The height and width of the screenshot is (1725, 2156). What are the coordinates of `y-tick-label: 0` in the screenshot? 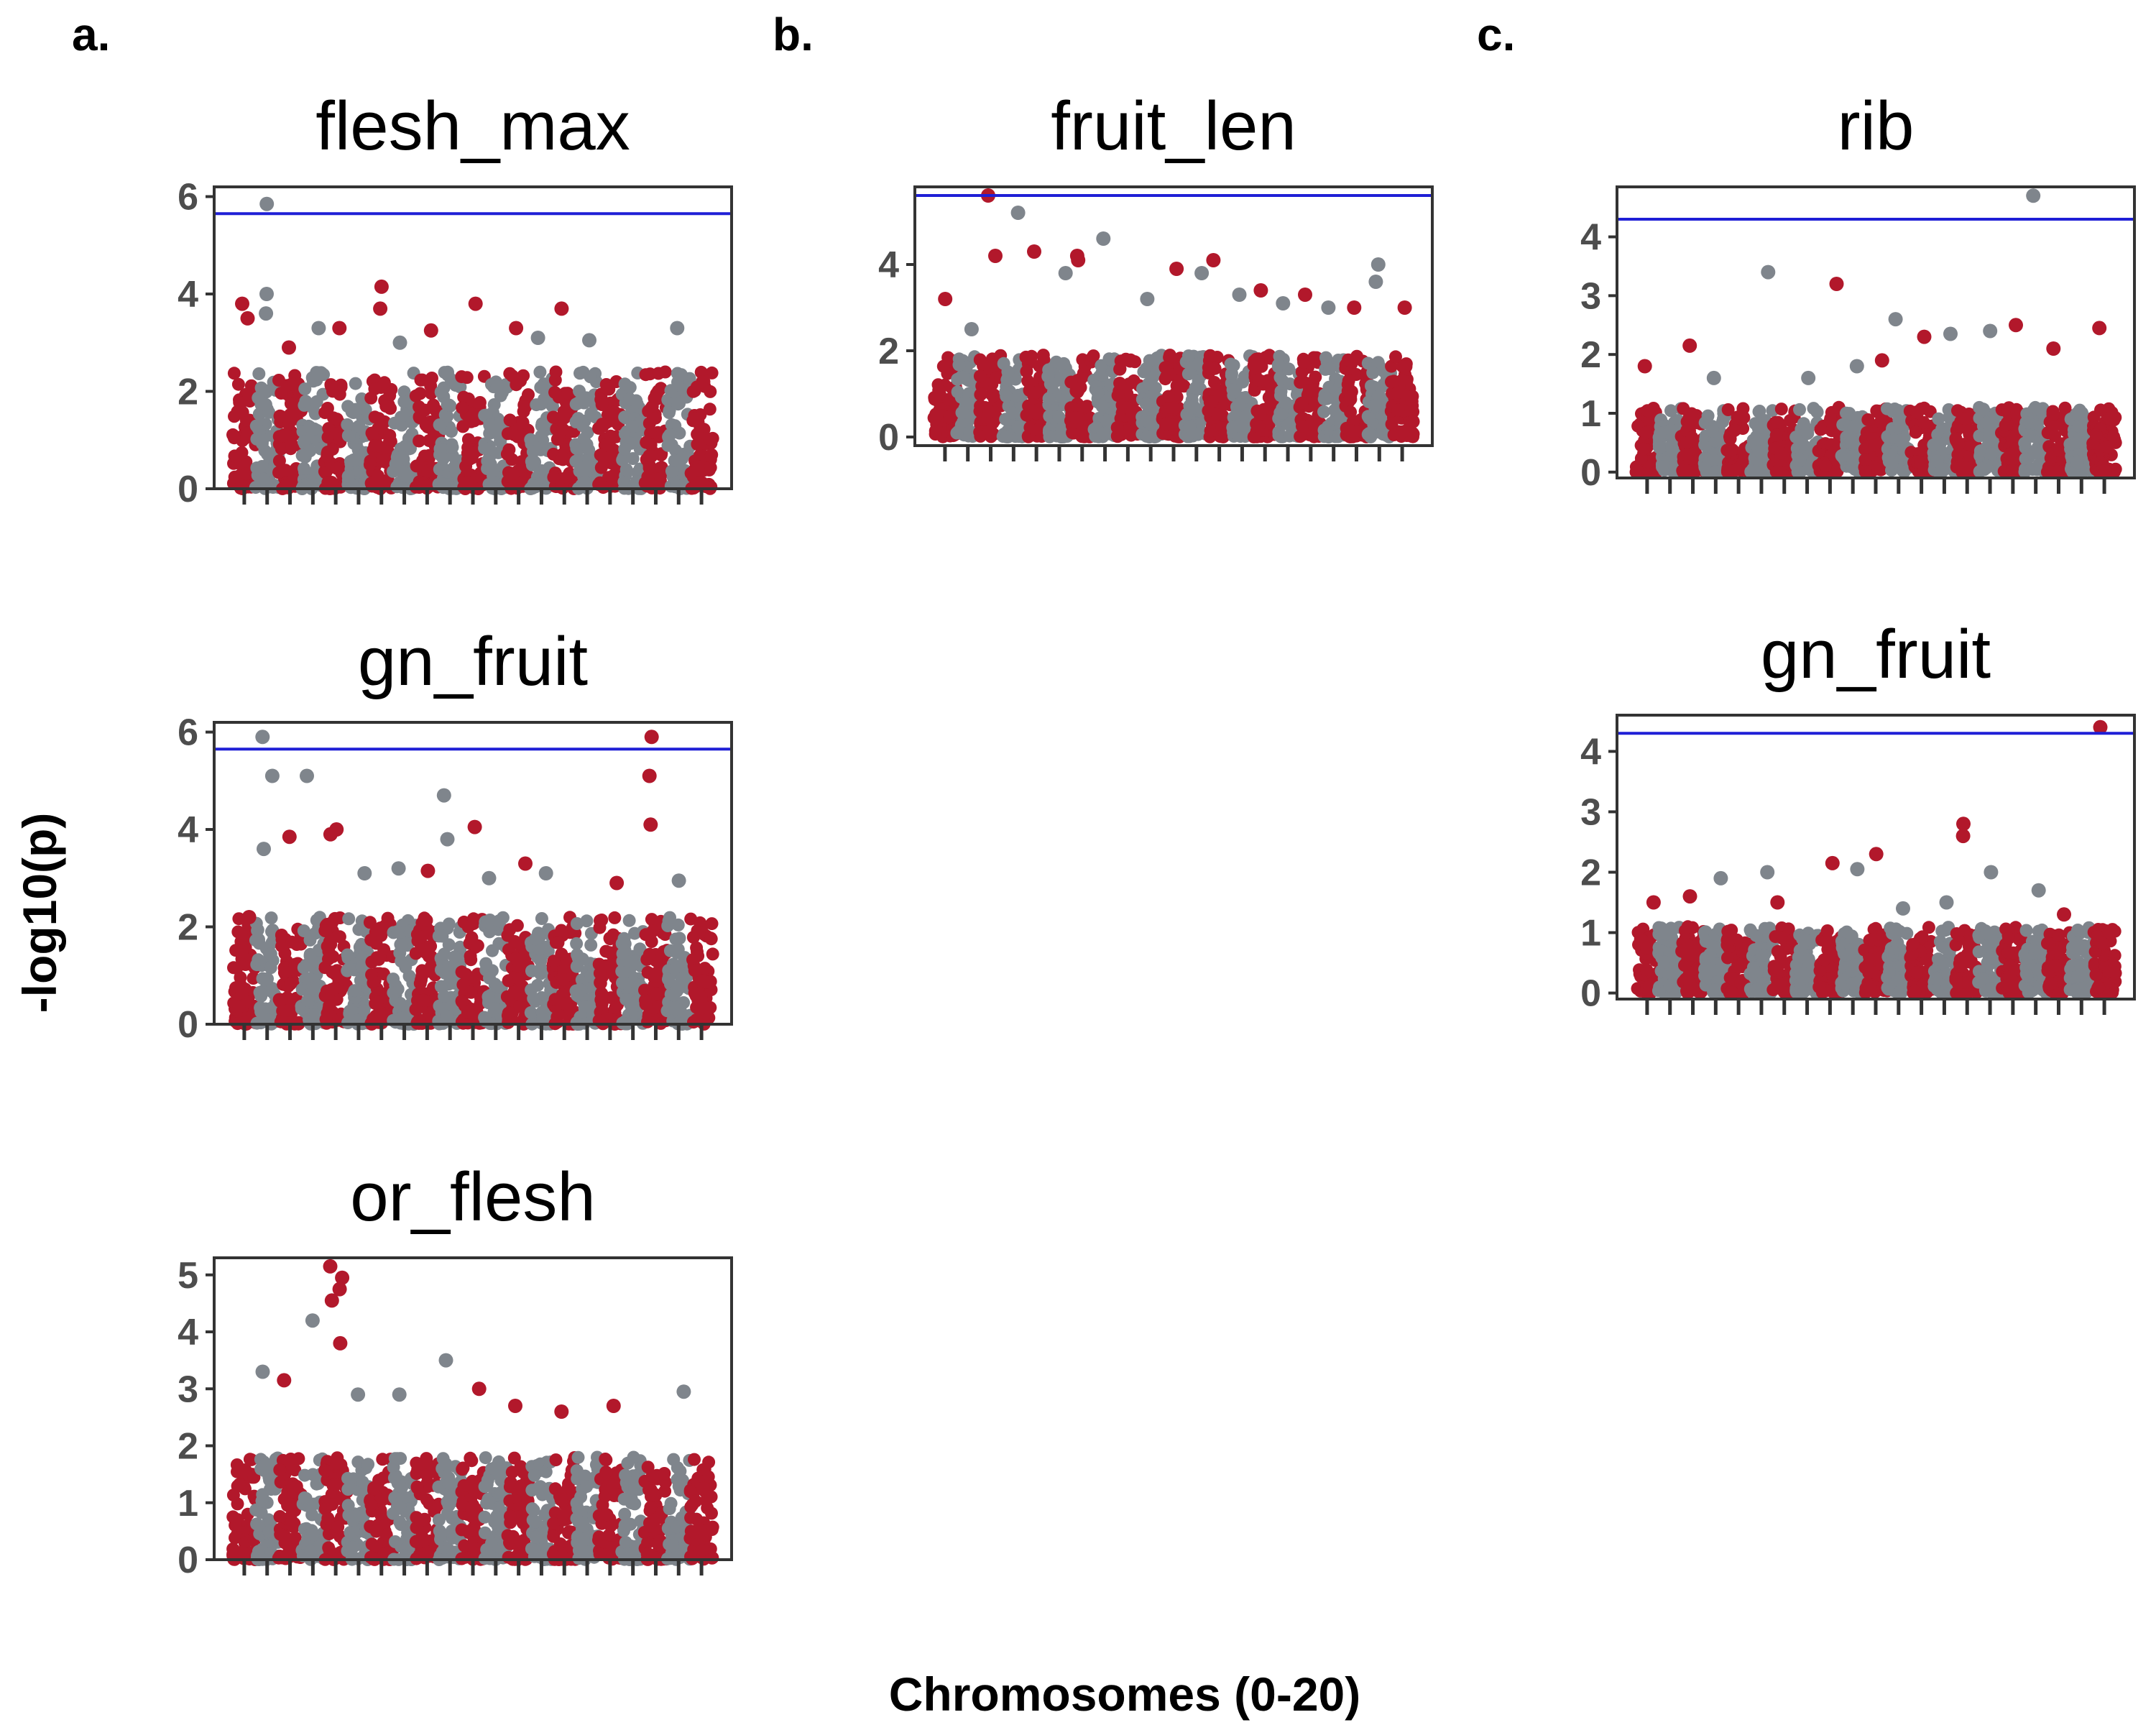 It's located at (888, 438).